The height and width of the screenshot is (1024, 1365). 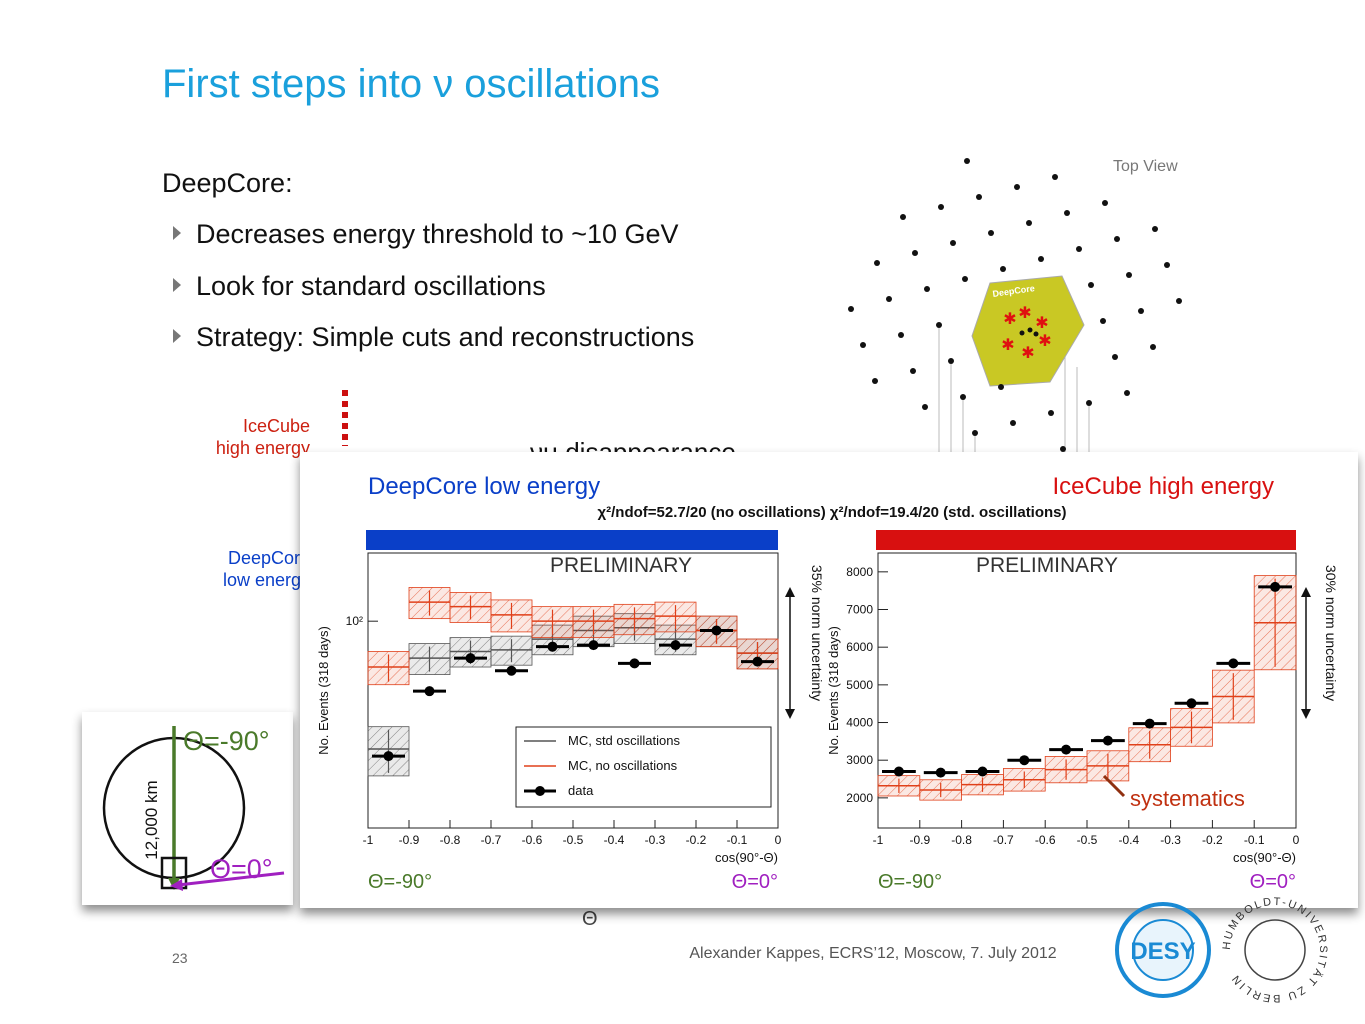 I want to click on x-tick-label: -0.9, so click(x=409, y=840).